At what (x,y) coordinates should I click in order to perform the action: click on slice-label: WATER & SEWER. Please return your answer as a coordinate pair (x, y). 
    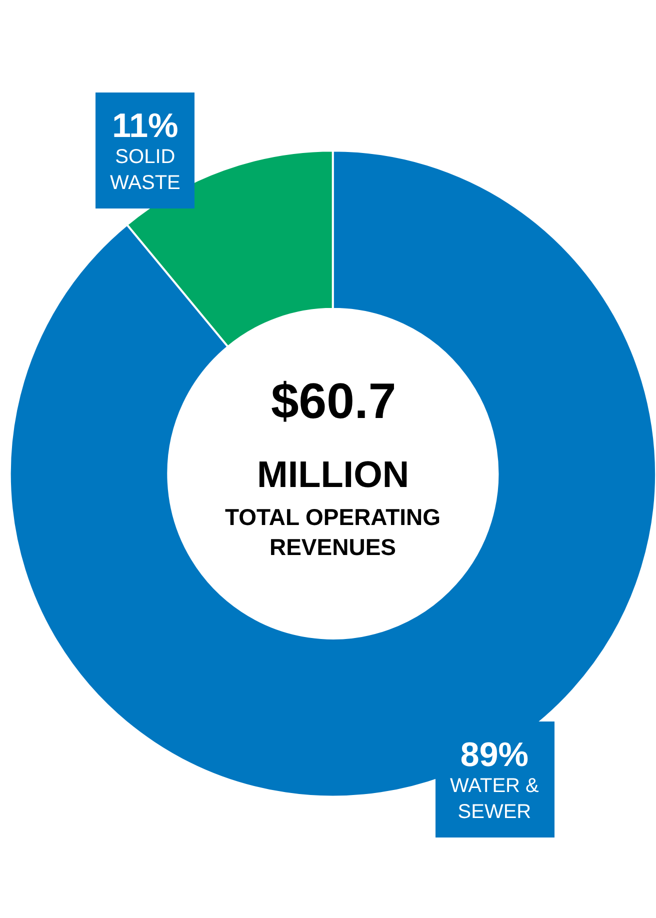
    Looking at the image, I should click on (495, 799).